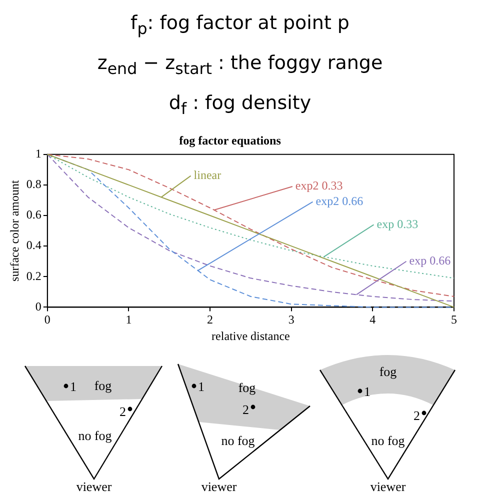 The width and height of the screenshot is (480, 494). Describe the element at coordinates (397, 223) in the screenshot. I see `text: exp 0.33` at that location.